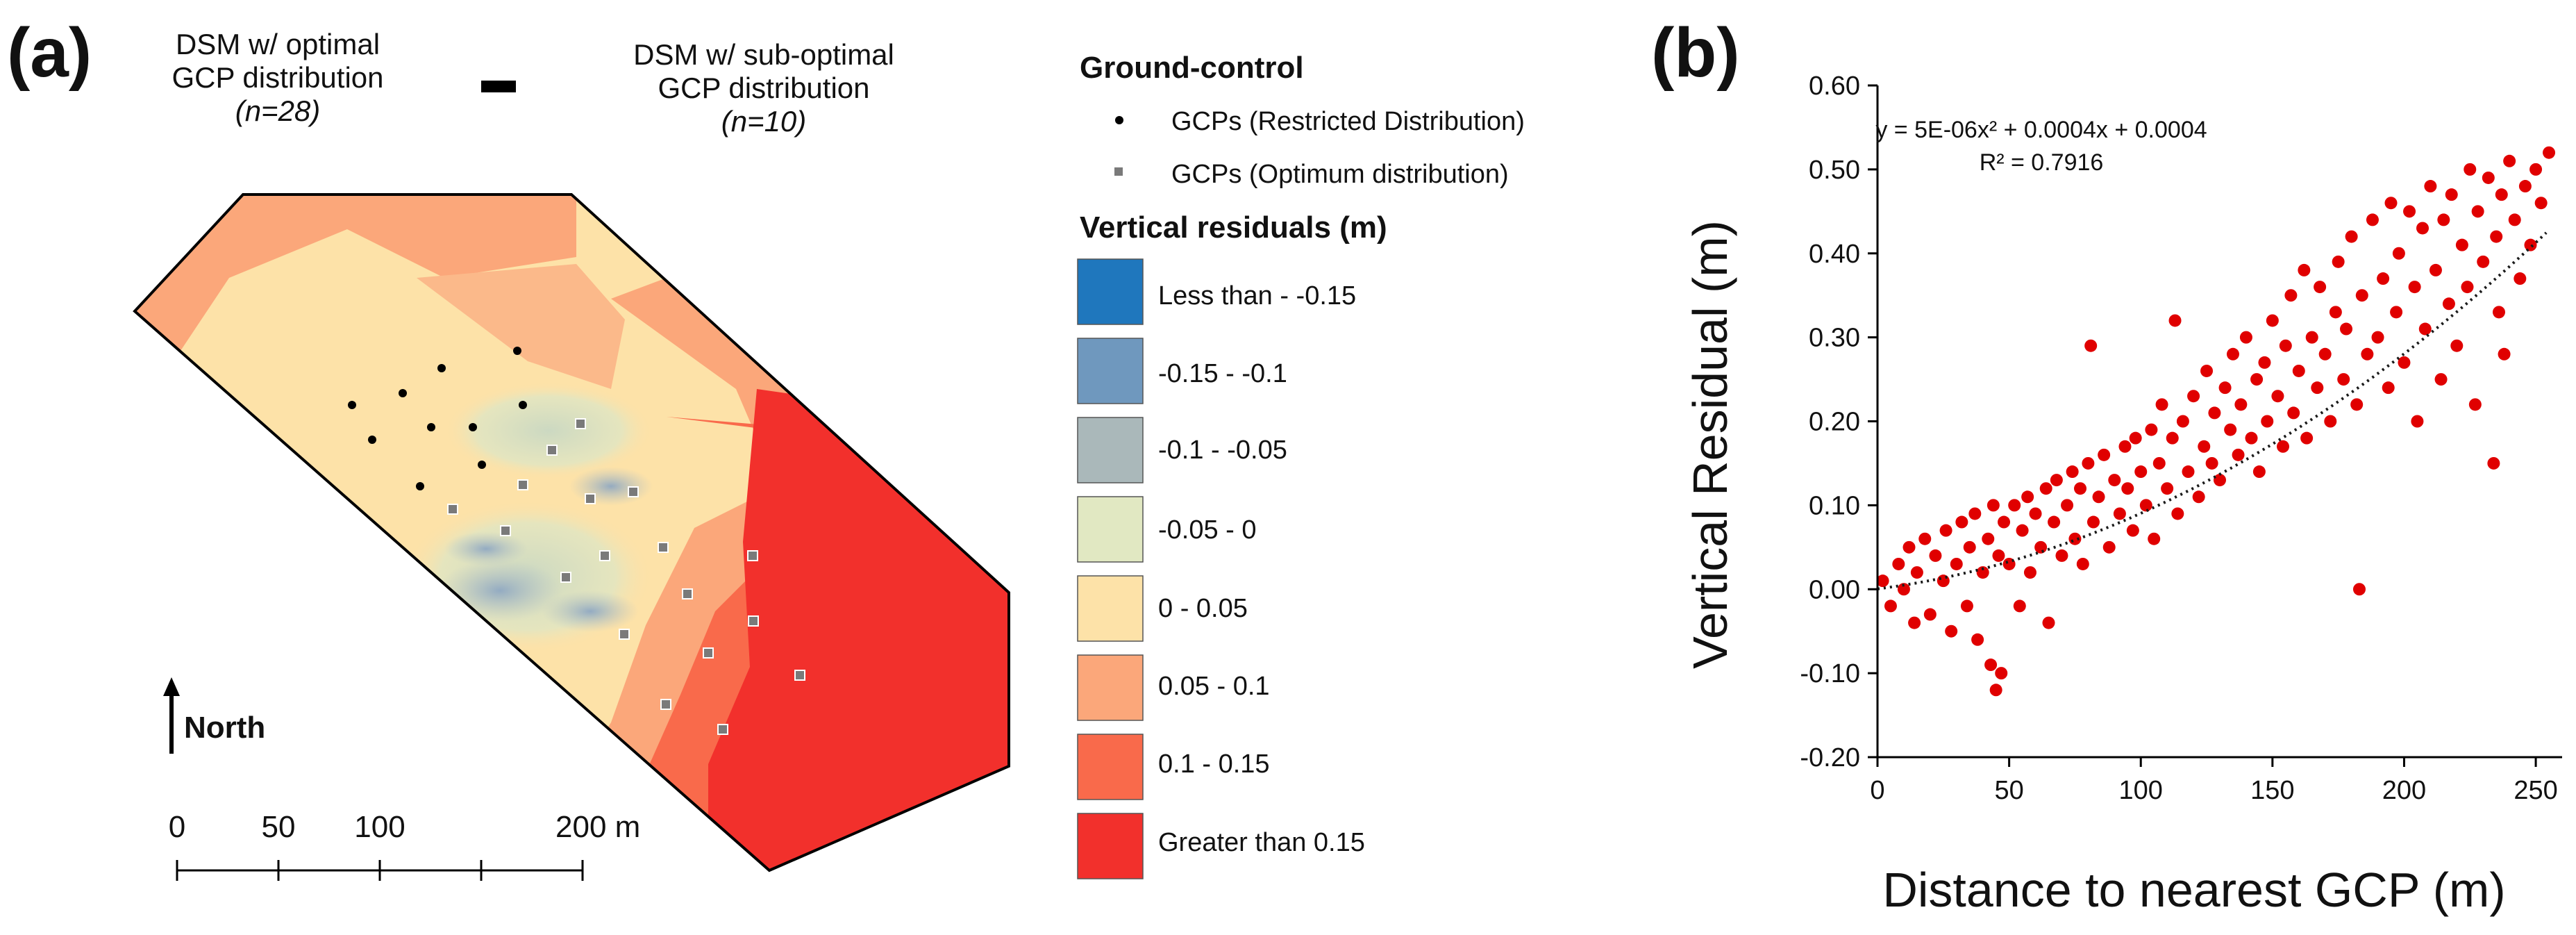 This screenshot has height=935, width=2576. What do you see at coordinates (1834, 338) in the screenshot?
I see `y-tick-label: 0.30` at bounding box center [1834, 338].